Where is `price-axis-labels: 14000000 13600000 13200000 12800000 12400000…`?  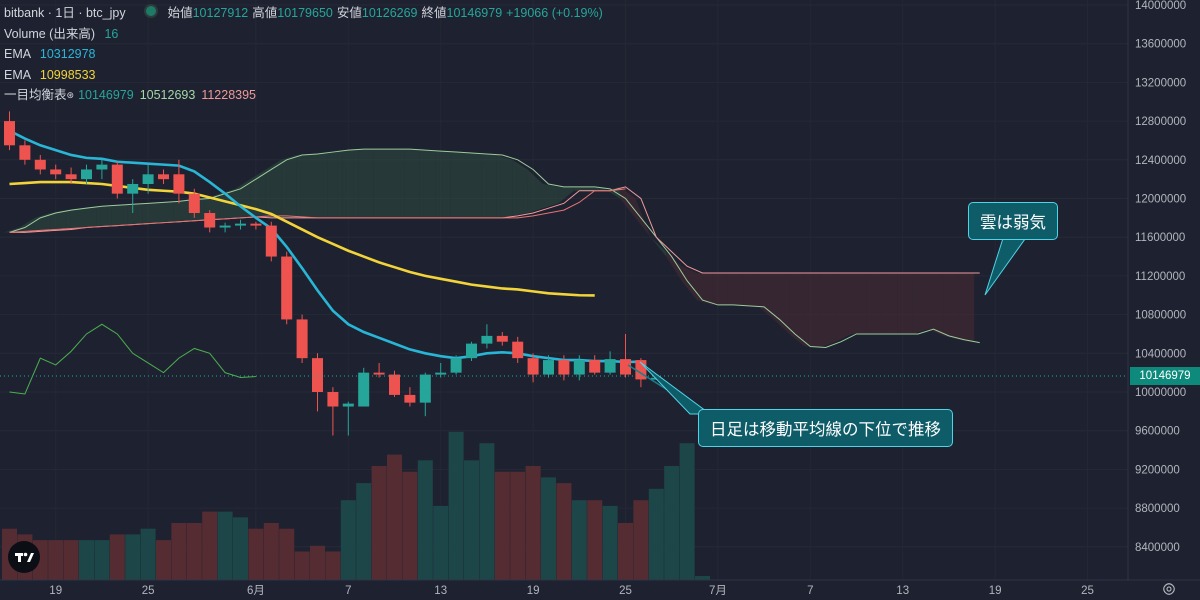
price-axis-labels: 14000000 13600000 13200000 12800000 12400000… is located at coordinates (1160, 277).